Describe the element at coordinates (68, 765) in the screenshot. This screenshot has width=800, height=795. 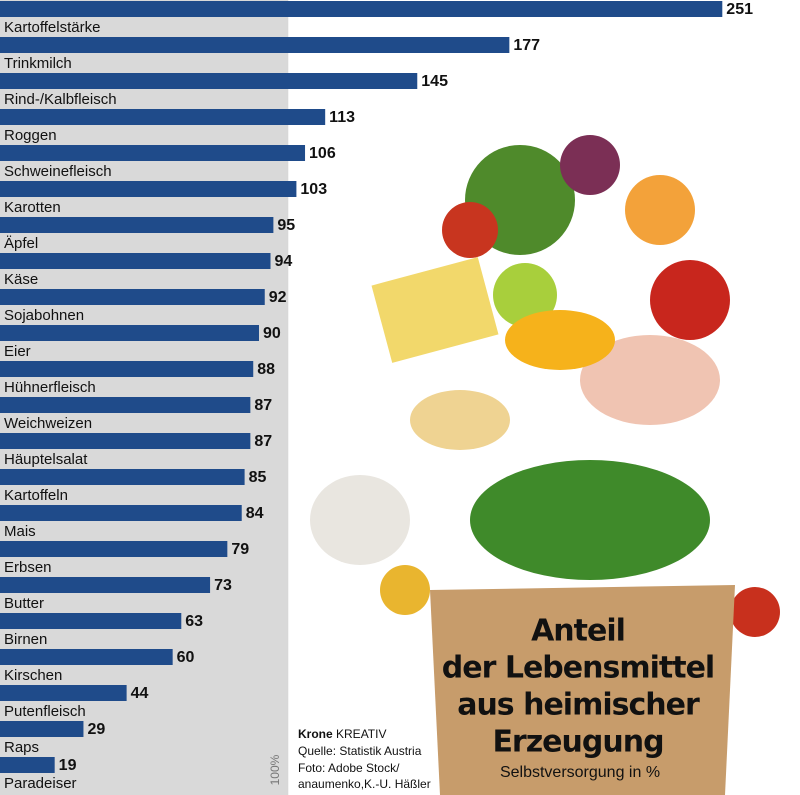
I see `value-label: 19` at that location.